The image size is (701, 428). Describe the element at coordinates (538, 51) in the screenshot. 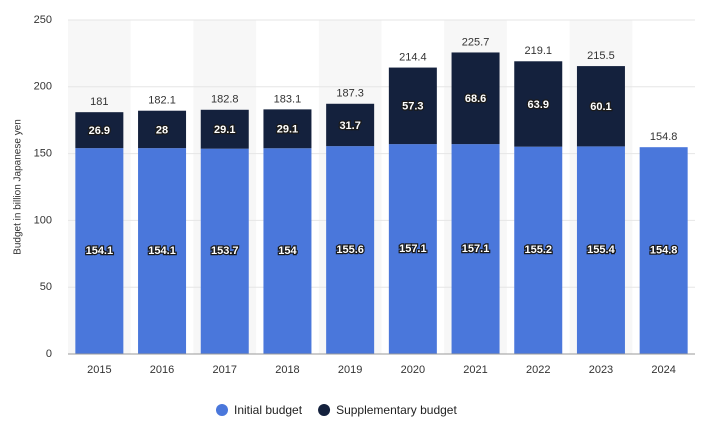

I see `total-label: 219.1` at that location.